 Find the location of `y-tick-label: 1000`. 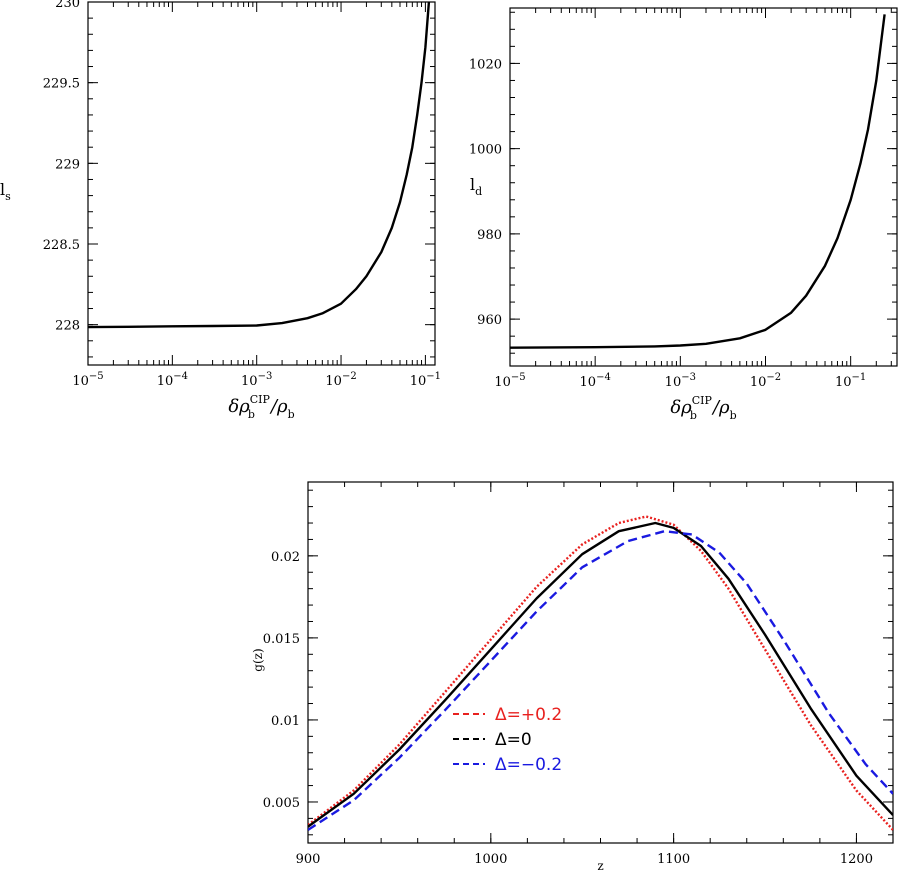

y-tick-label: 1000 is located at coordinates (485, 150).